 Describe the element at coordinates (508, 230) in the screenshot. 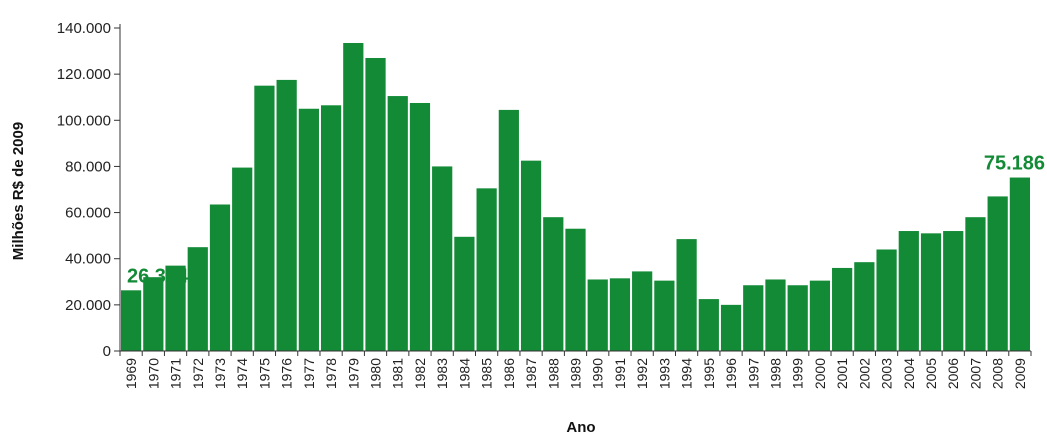

I see `bar-1986` at that location.